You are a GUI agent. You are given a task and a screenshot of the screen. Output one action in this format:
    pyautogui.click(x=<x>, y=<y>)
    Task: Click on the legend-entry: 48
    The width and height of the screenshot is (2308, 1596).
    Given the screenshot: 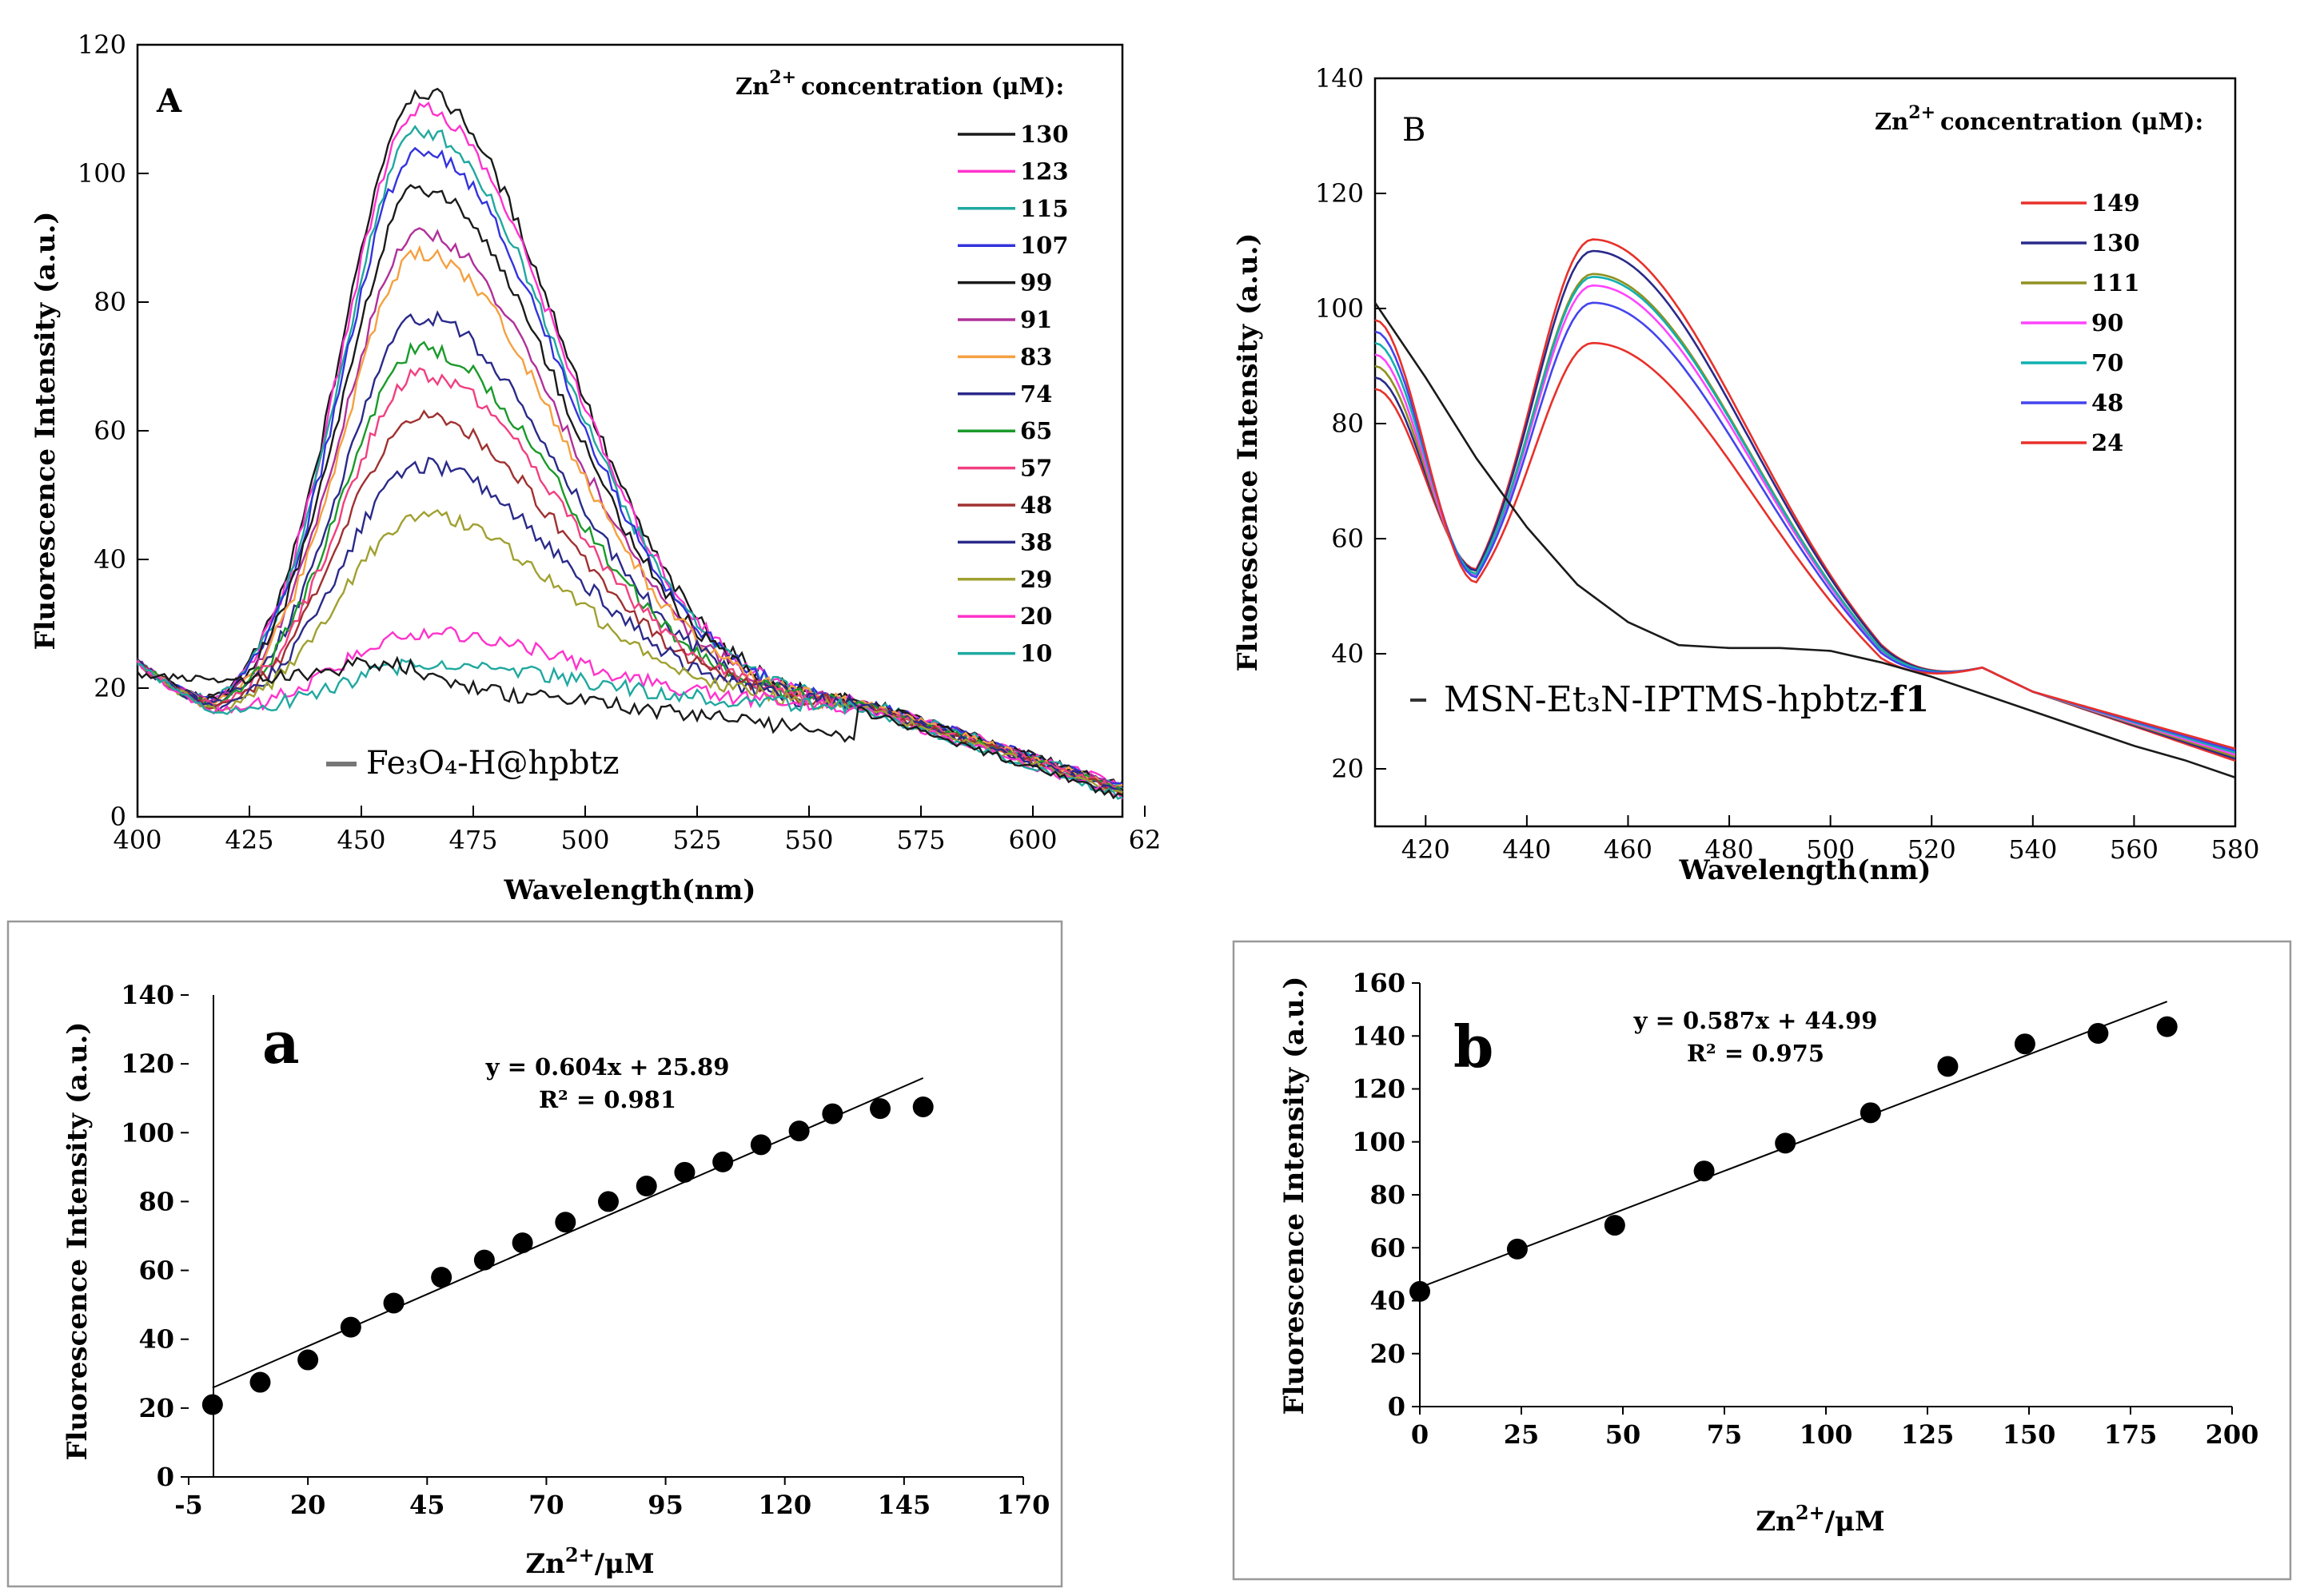 What is the action you would take?
    pyautogui.click(x=2107, y=402)
    